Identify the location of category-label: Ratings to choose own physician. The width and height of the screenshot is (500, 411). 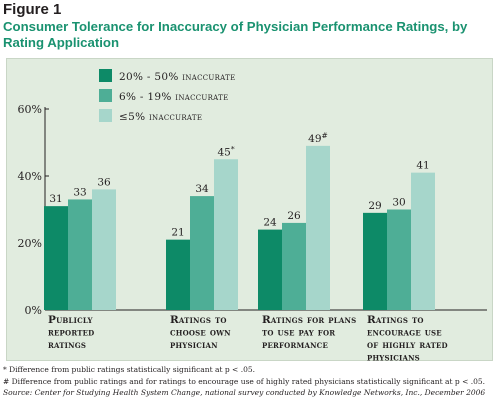
(200, 332).